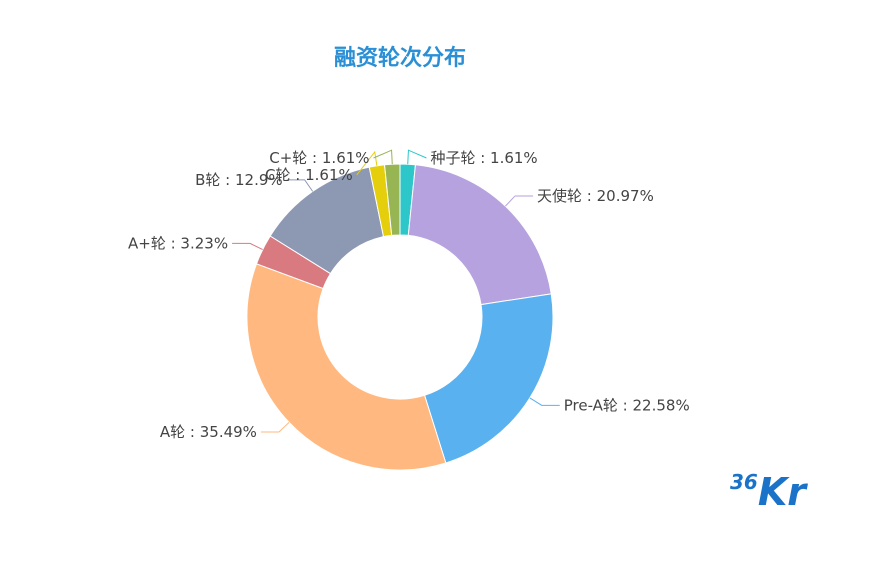 This screenshot has width=890, height=567. What do you see at coordinates (627, 405) in the screenshot?
I see `slice-label-2: Pre-A轮 : 22.58%` at bounding box center [627, 405].